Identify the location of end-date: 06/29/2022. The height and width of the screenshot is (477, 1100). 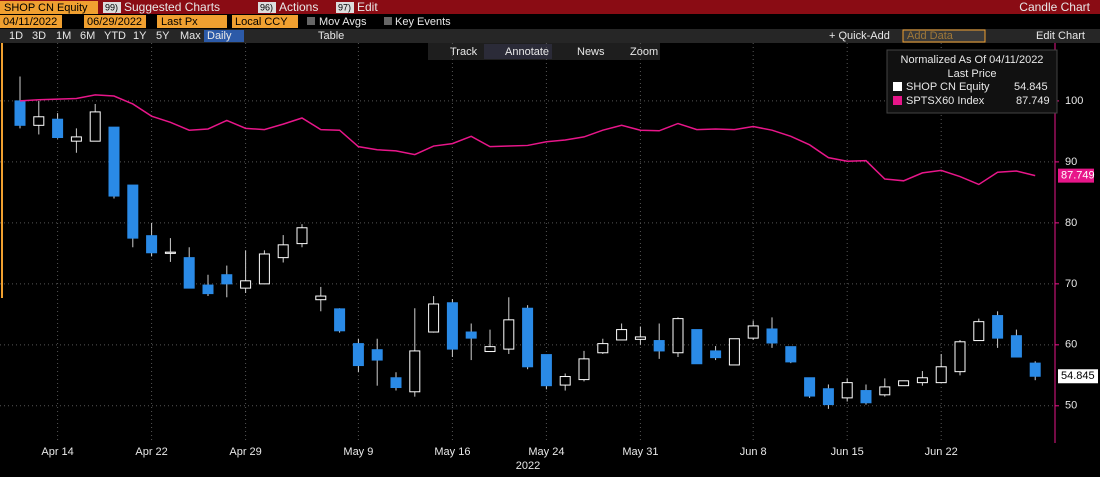
(114, 22).